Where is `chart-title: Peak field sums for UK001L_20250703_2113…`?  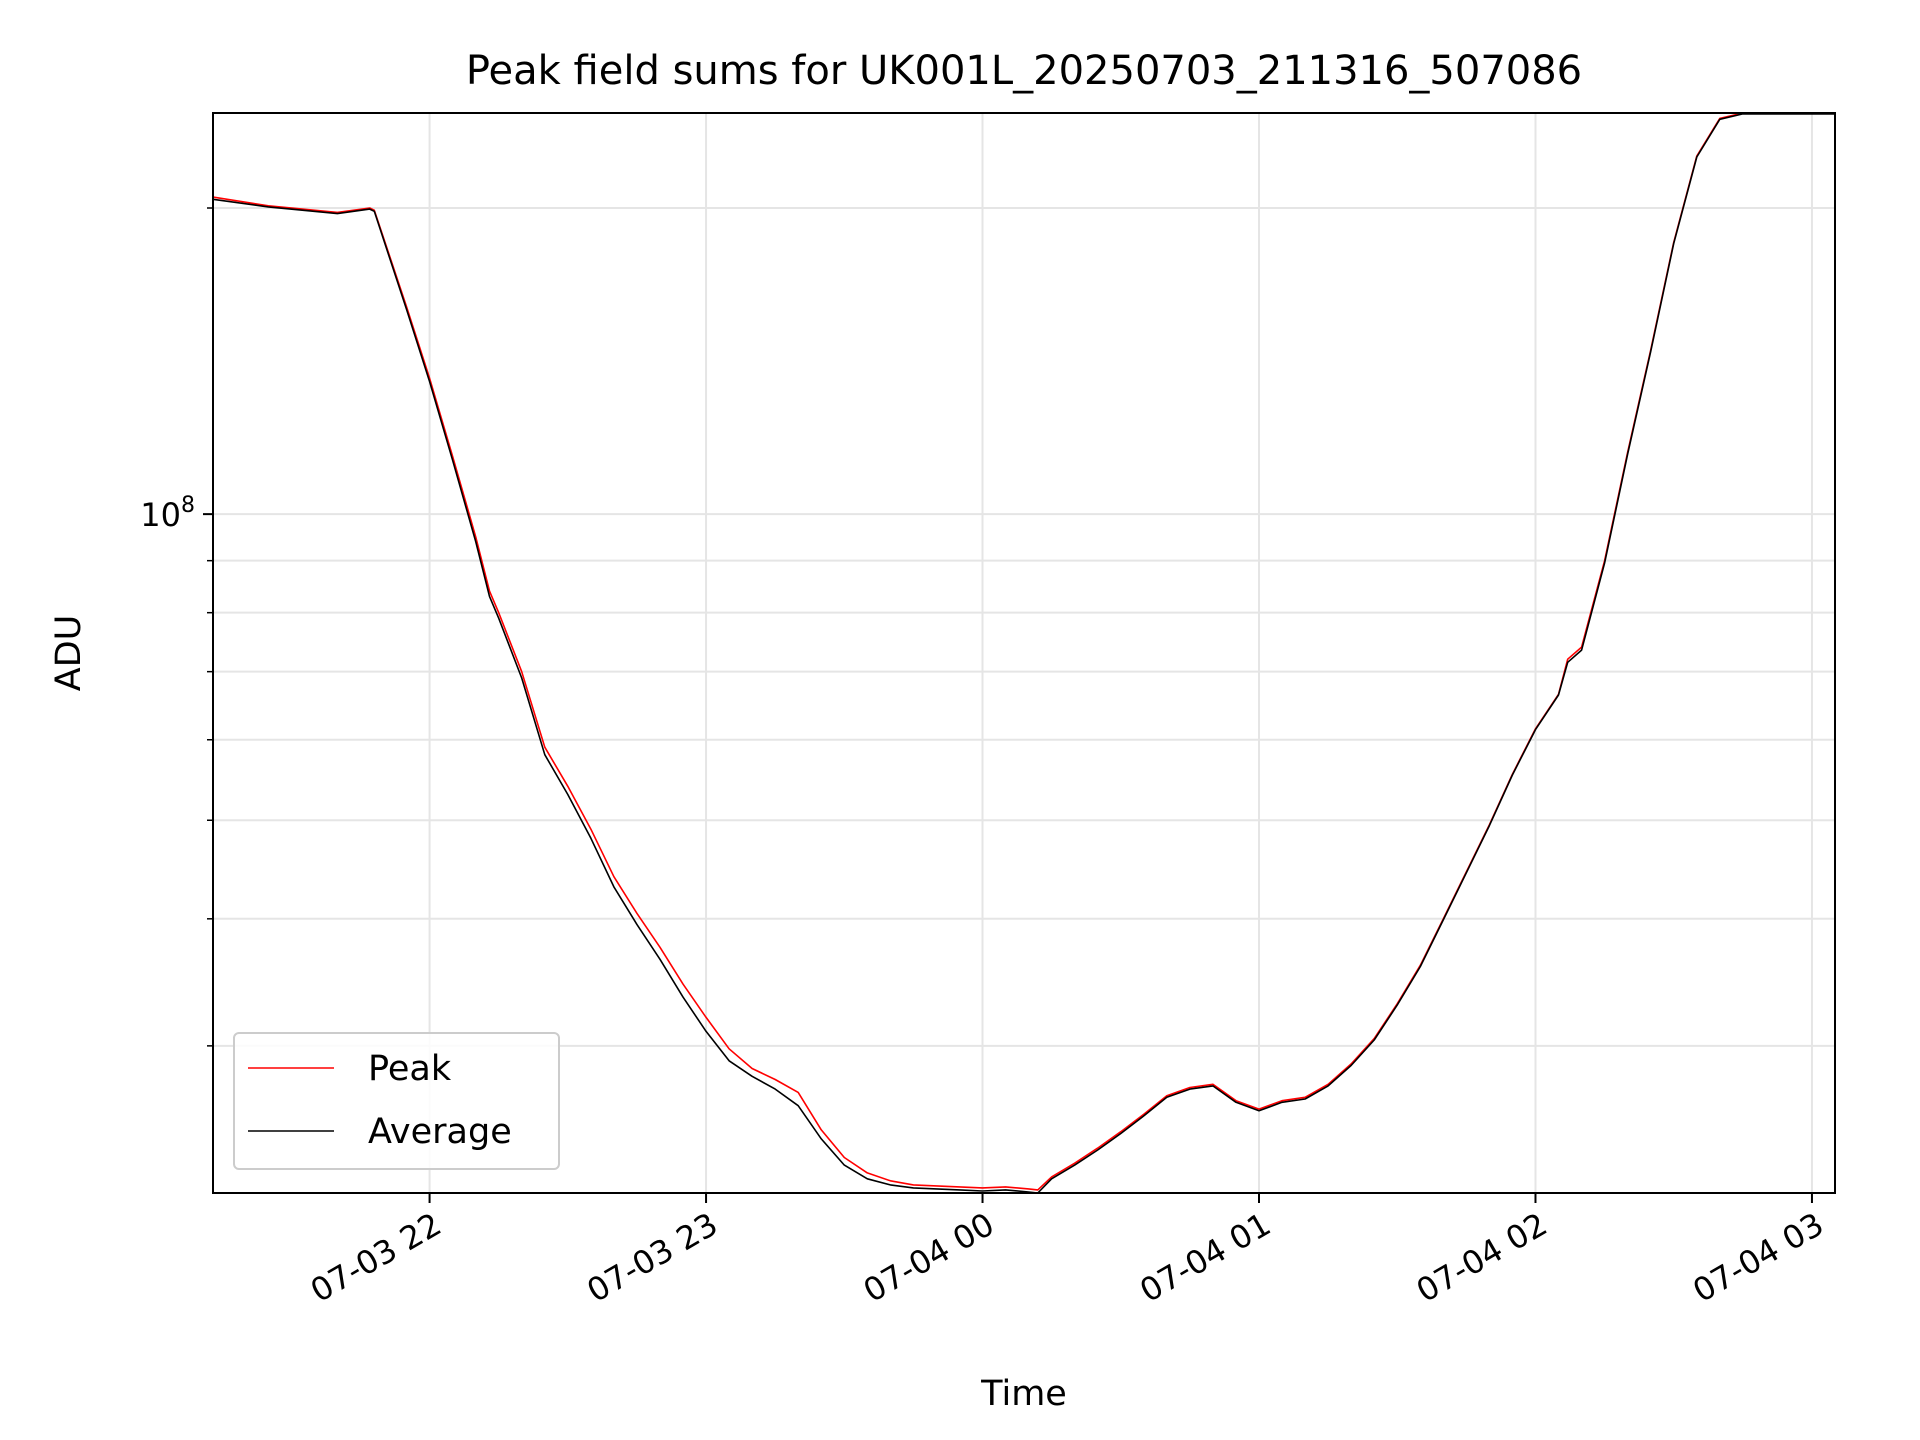 chart-title: Peak field sums for UK001L_20250703_2113… is located at coordinates (1024, 71).